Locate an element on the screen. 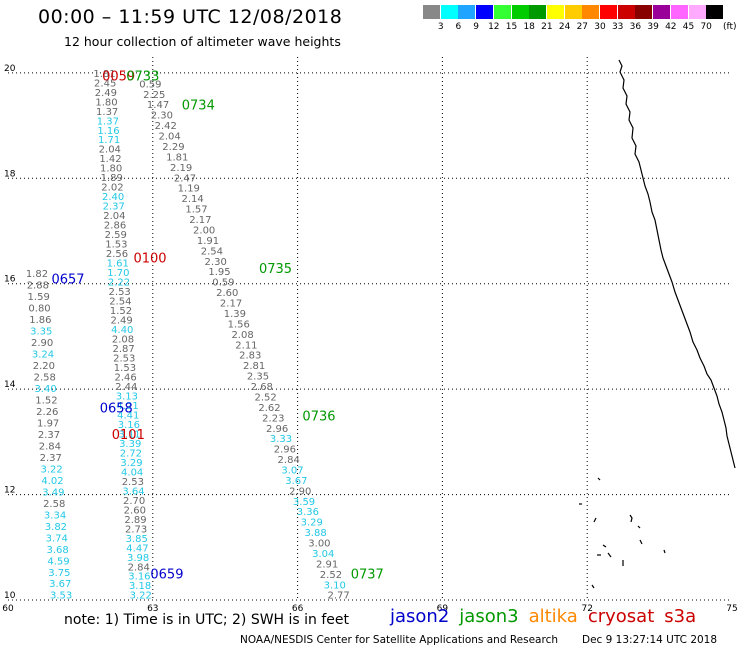 The image size is (740, 650). wave-height-value: 2.11 is located at coordinates (246, 345).